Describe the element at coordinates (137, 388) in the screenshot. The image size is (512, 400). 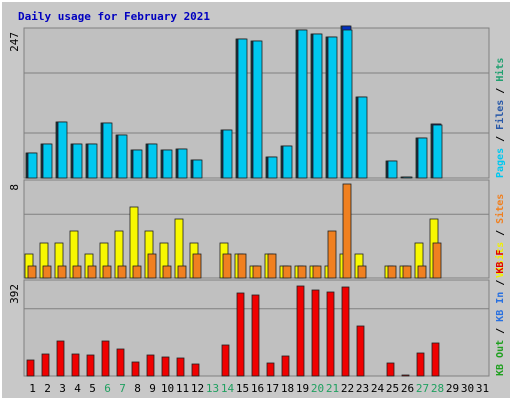
I see `x-tick-label-day-8: 8` at that location.